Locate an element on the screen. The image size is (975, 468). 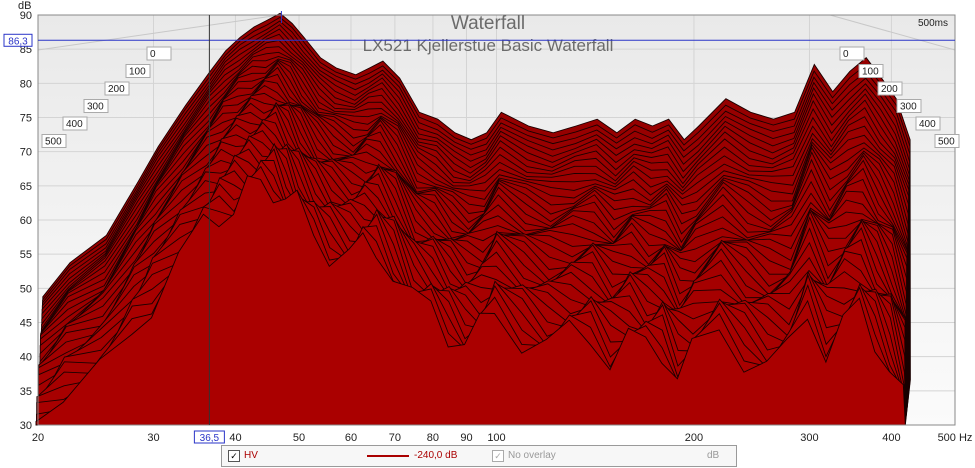
hv-checkbox: ✓ is located at coordinates (234, 456).